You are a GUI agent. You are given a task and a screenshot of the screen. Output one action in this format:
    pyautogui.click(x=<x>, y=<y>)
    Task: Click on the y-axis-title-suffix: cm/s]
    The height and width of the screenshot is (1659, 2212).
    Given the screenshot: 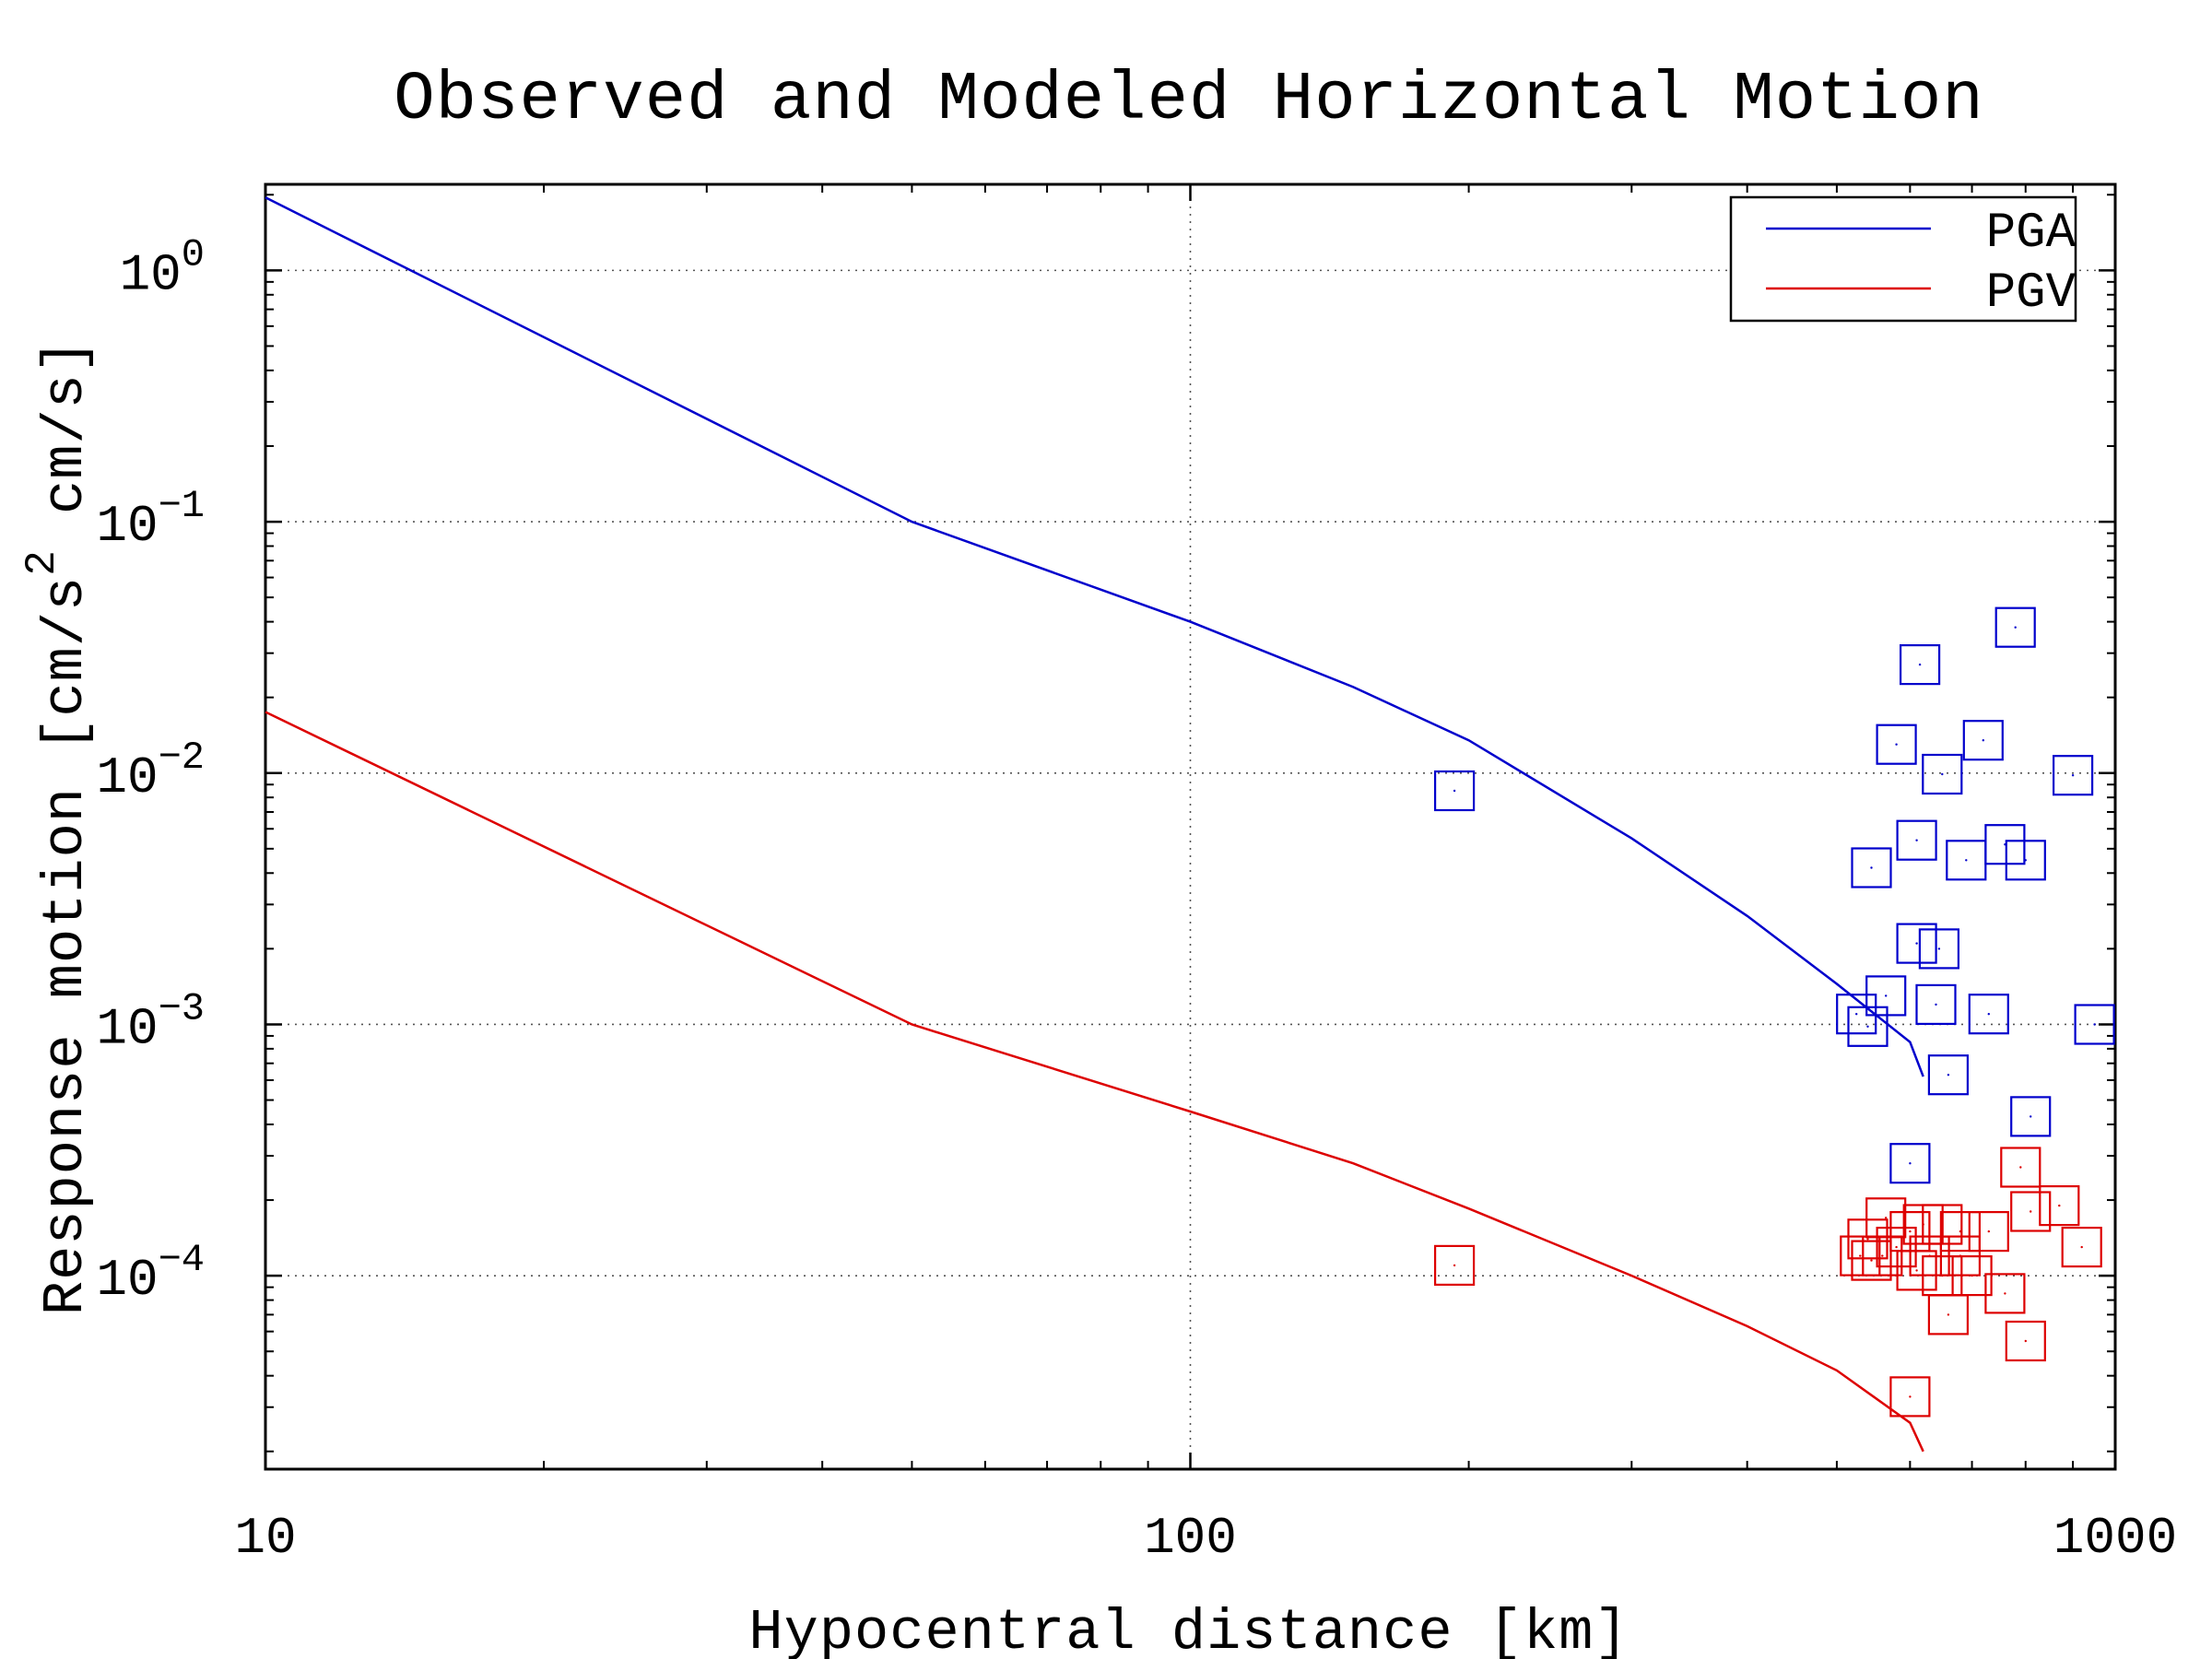 What is the action you would take?
    pyautogui.click(x=66, y=443)
    